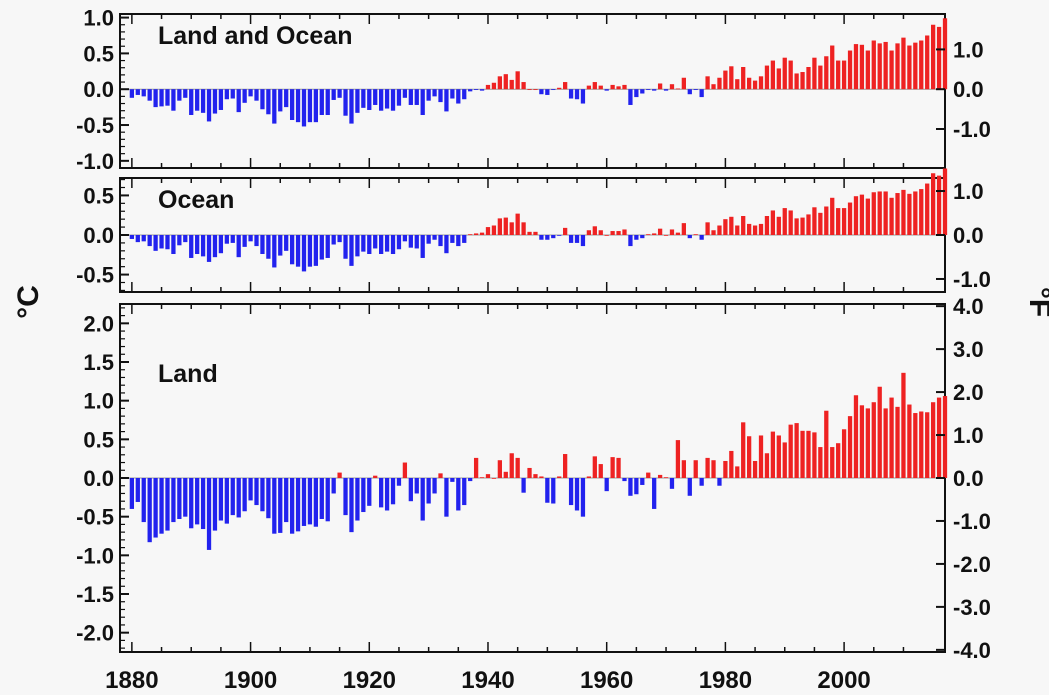  I want to click on bar-1948, so click(535, 476).